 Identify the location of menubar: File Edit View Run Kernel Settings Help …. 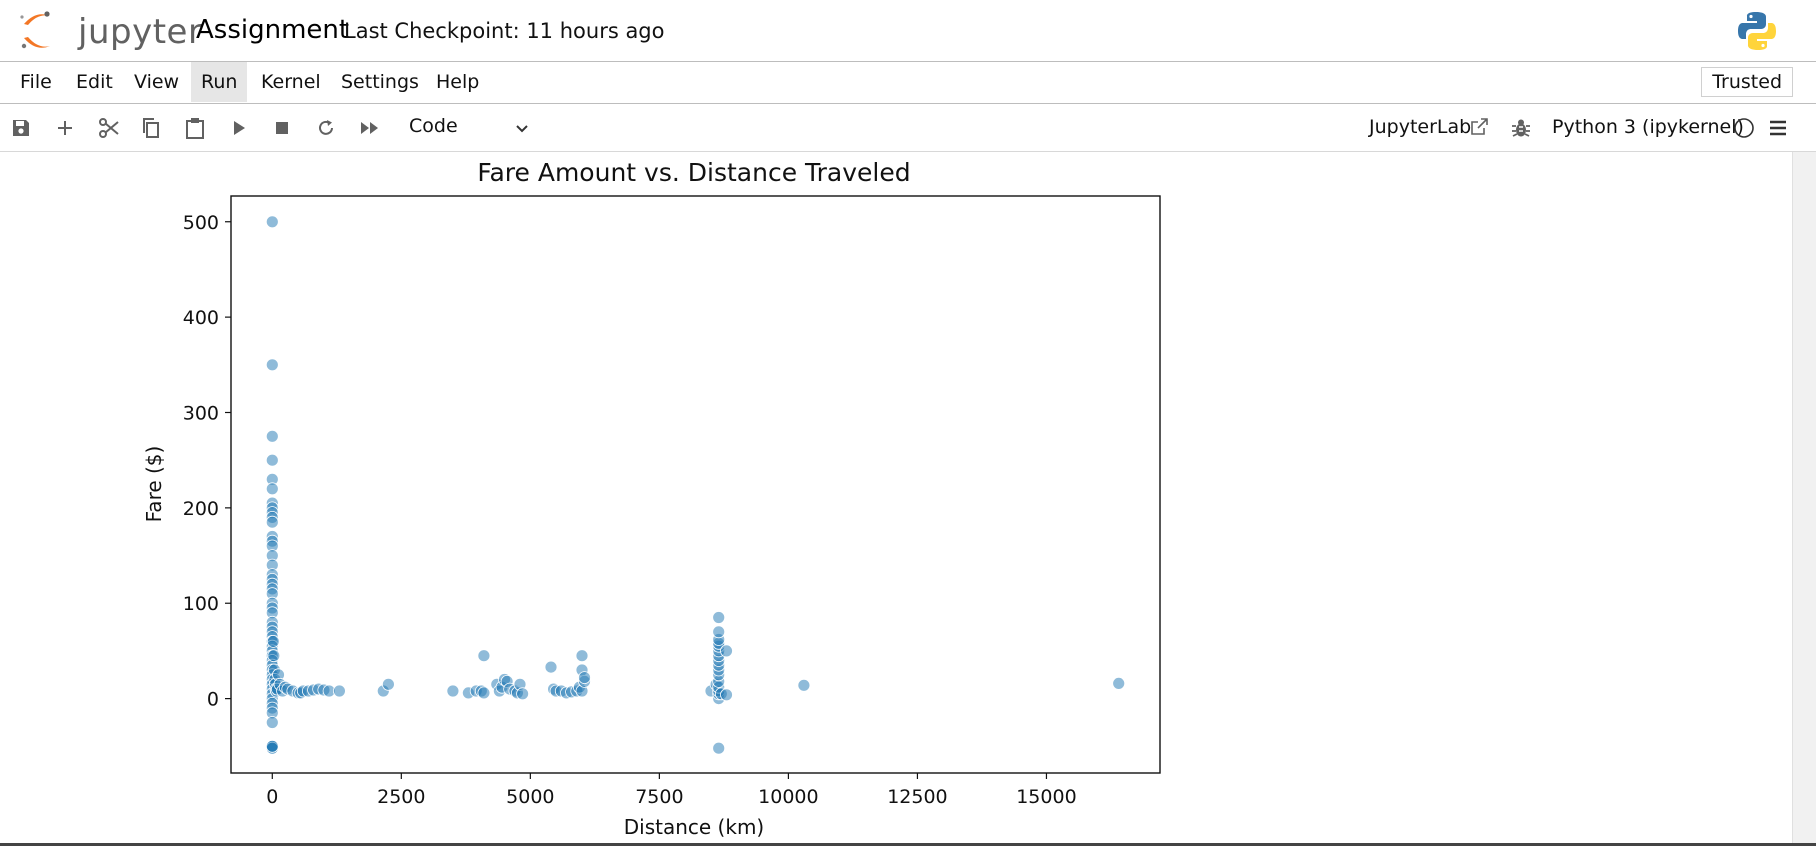
(908, 83).